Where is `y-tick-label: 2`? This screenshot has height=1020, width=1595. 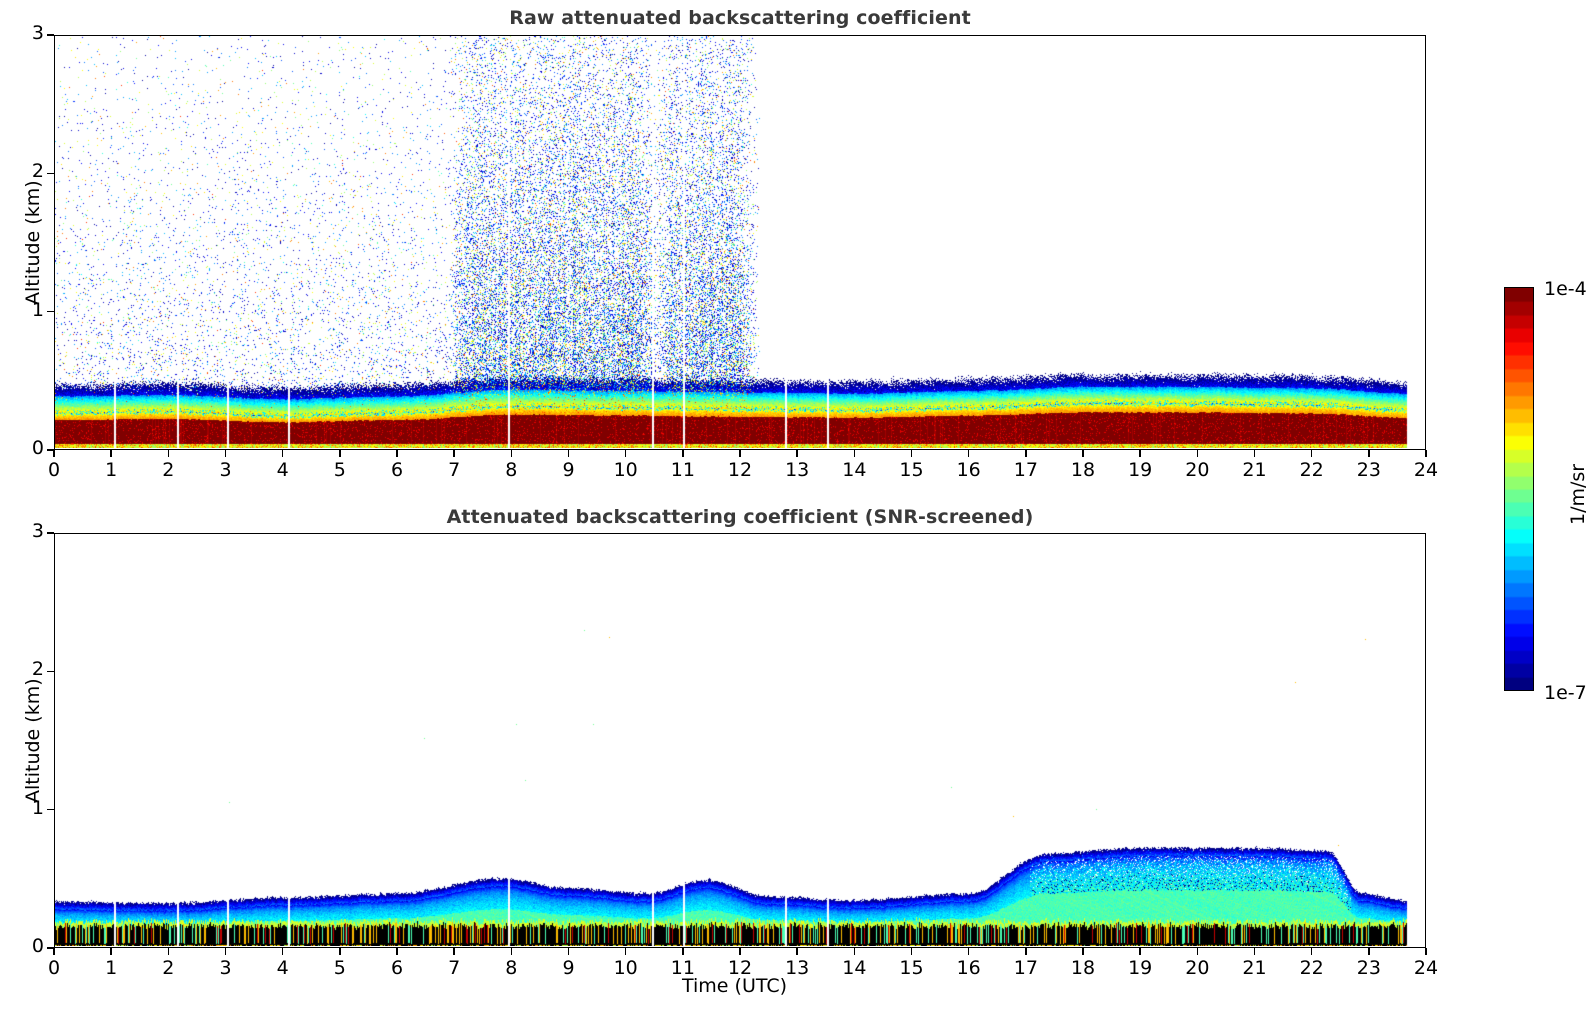
y-tick-label: 2 is located at coordinates (37, 669).